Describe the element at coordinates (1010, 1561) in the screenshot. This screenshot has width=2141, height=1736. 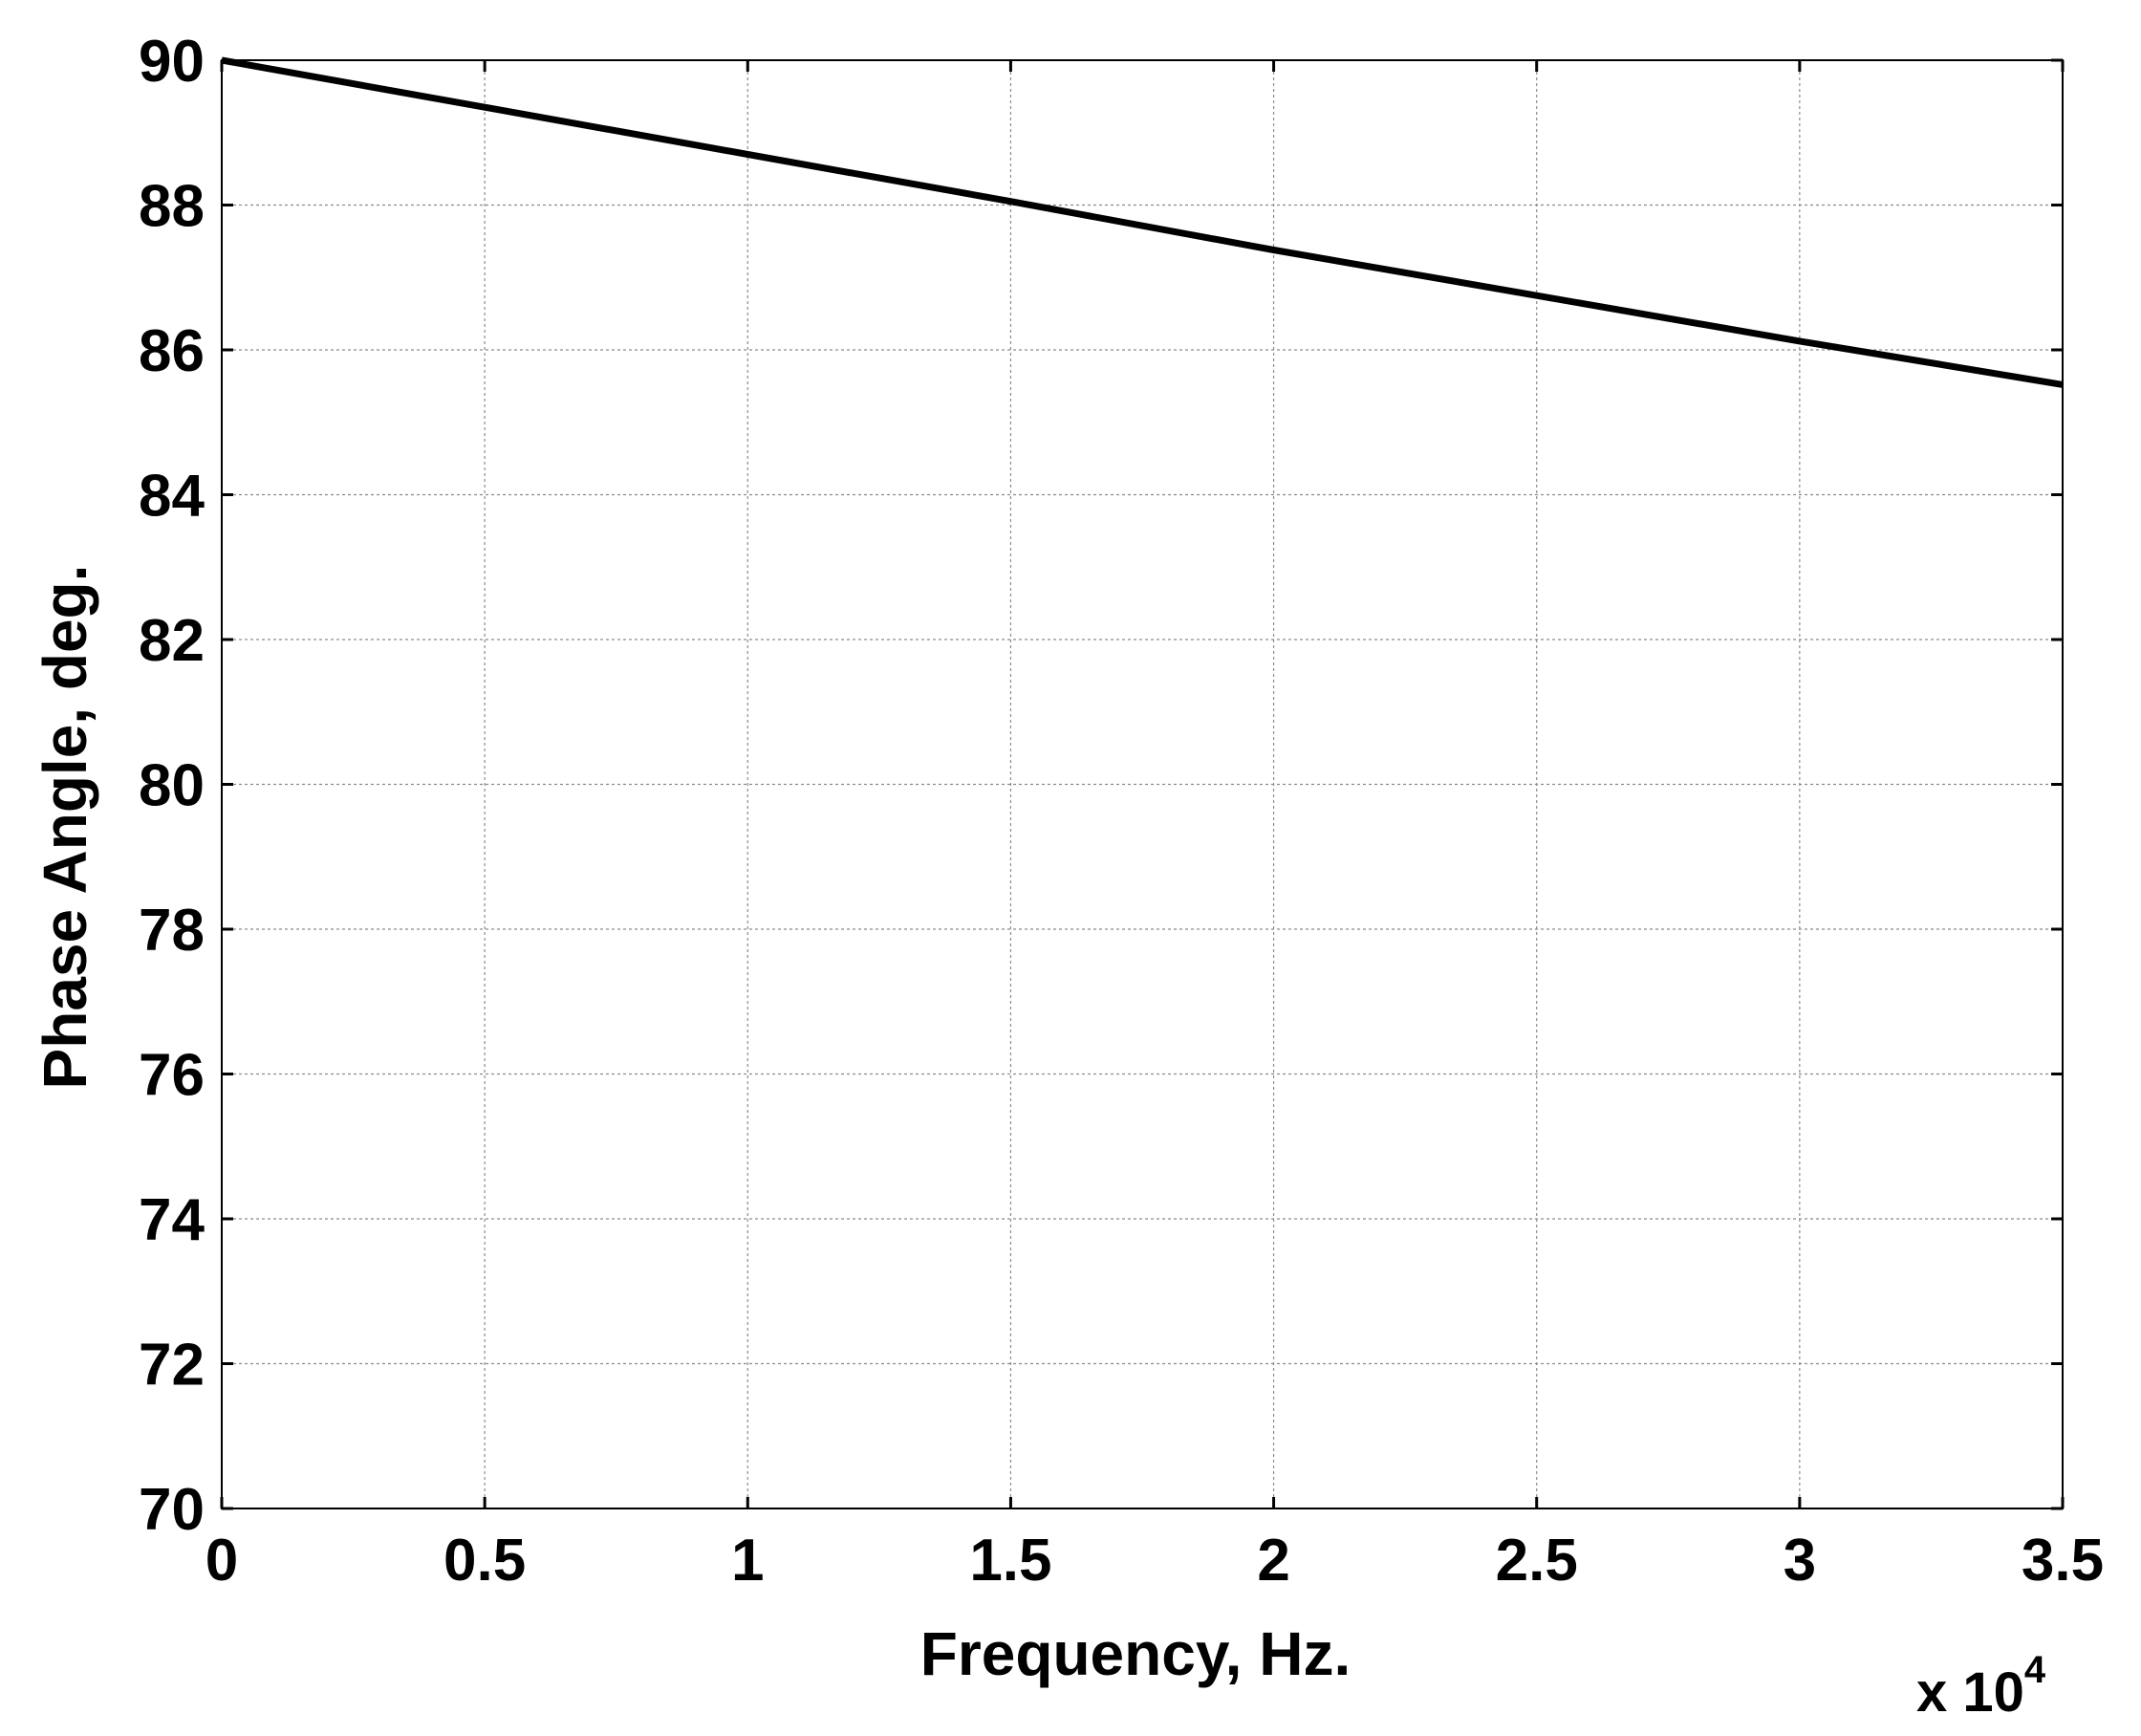
I see `x-tick-label: 1.5` at that location.